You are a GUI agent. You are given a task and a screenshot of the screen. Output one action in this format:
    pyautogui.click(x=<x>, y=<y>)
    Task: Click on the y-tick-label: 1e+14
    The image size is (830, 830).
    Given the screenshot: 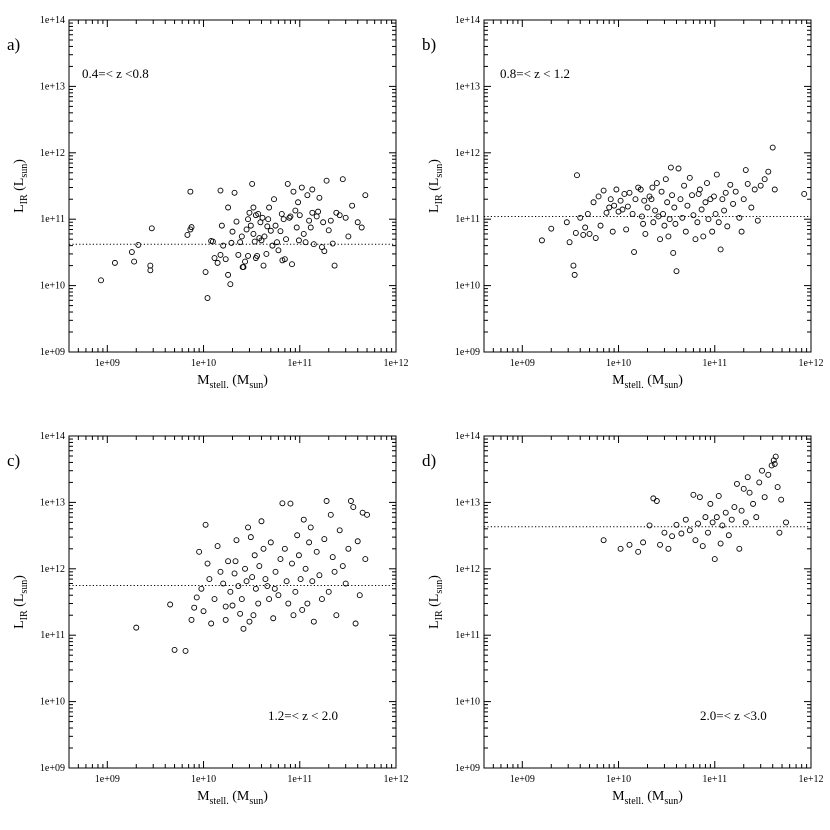 What is the action you would take?
    pyautogui.click(x=467, y=20)
    